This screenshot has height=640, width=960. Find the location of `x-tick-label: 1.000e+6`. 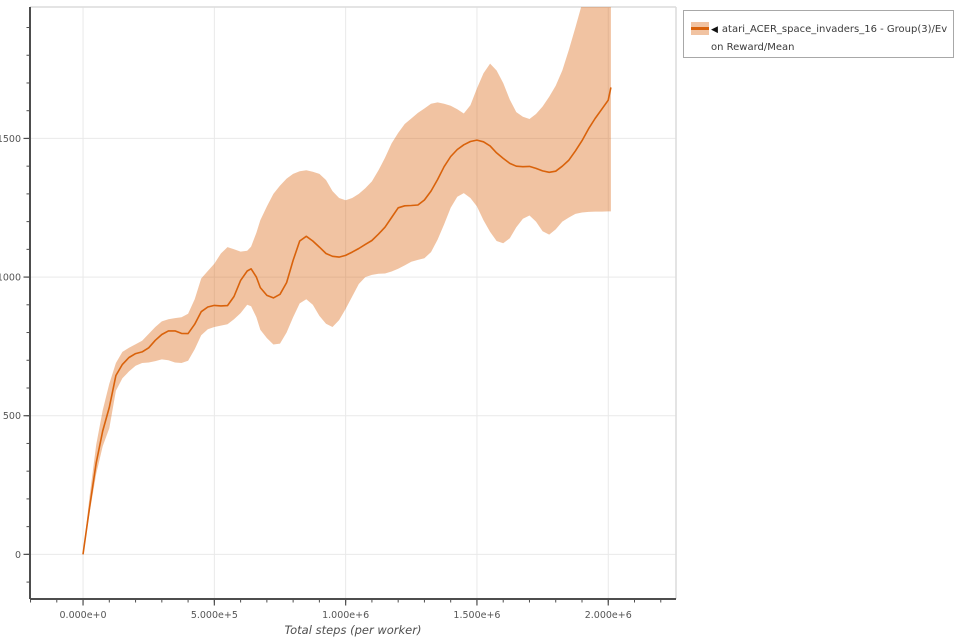

x-tick-label: 1.000e+6 is located at coordinates (345, 615).